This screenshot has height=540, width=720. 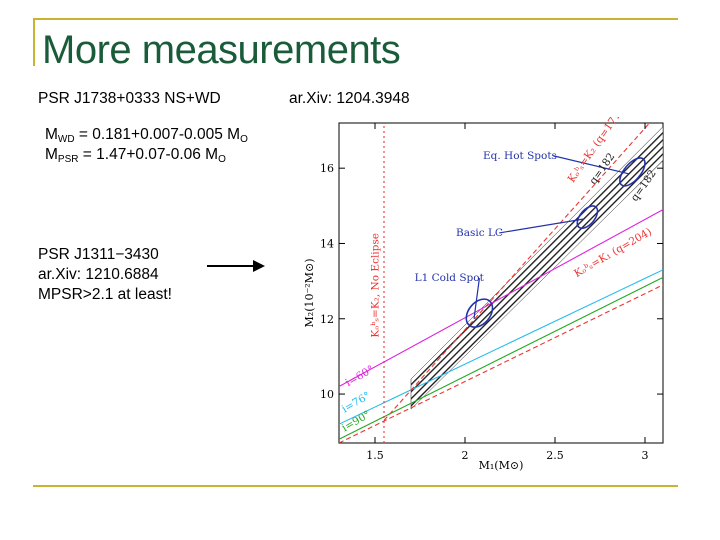 What do you see at coordinates (450, 278) in the screenshot?
I see `annotation-label-2: L1 Cold Spot` at bounding box center [450, 278].